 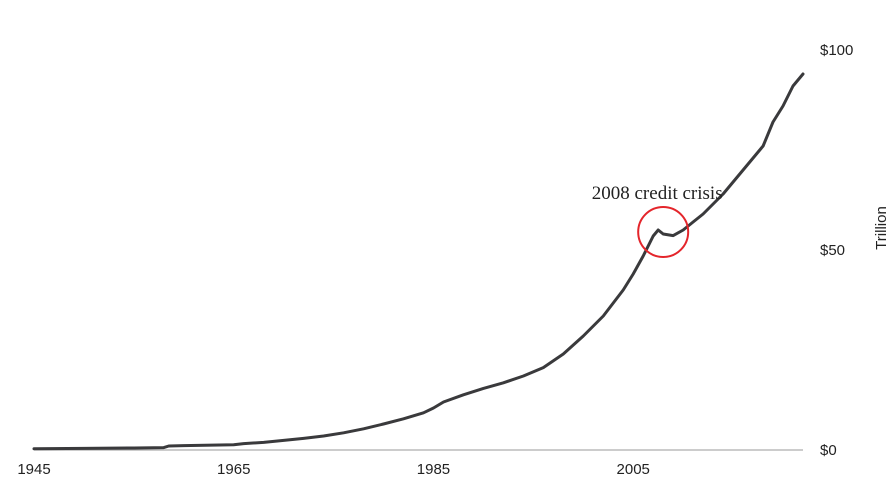 What do you see at coordinates (233, 469) in the screenshot?
I see `x-tick-label: 1965` at bounding box center [233, 469].